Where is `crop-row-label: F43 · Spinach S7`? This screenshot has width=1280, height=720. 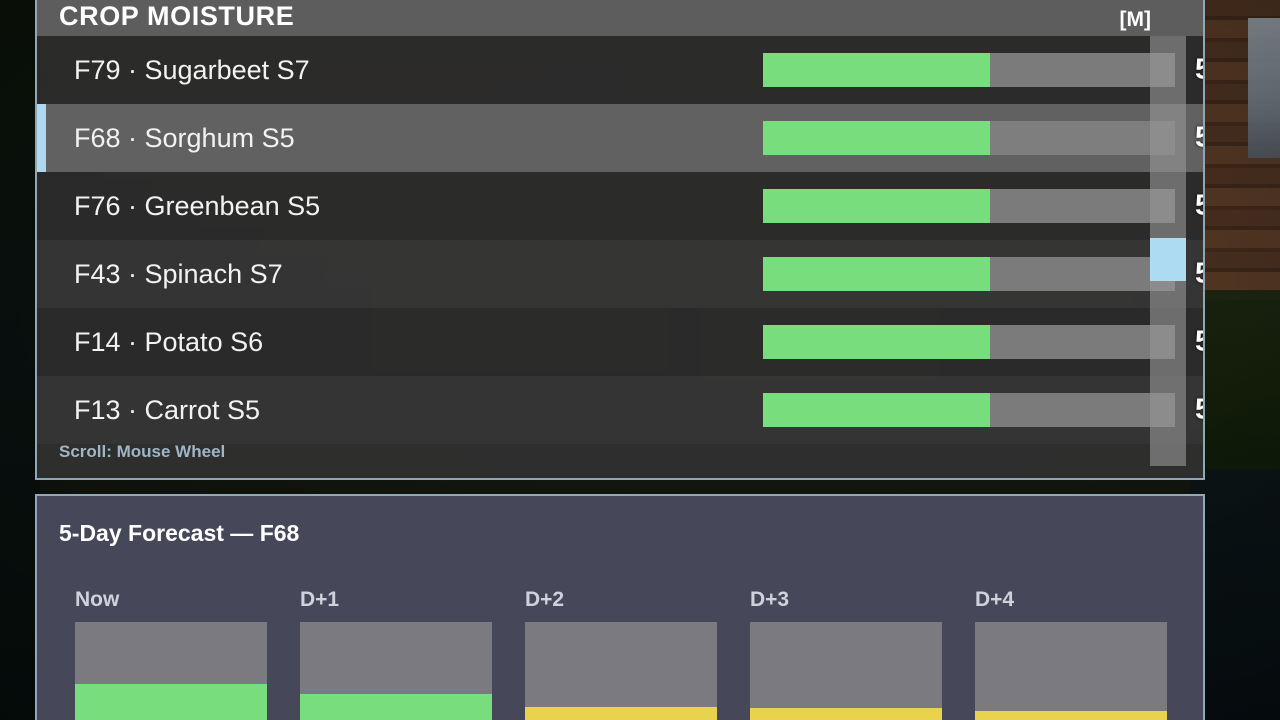
crop-row-label: F43 · Spinach S7 is located at coordinates (178, 273).